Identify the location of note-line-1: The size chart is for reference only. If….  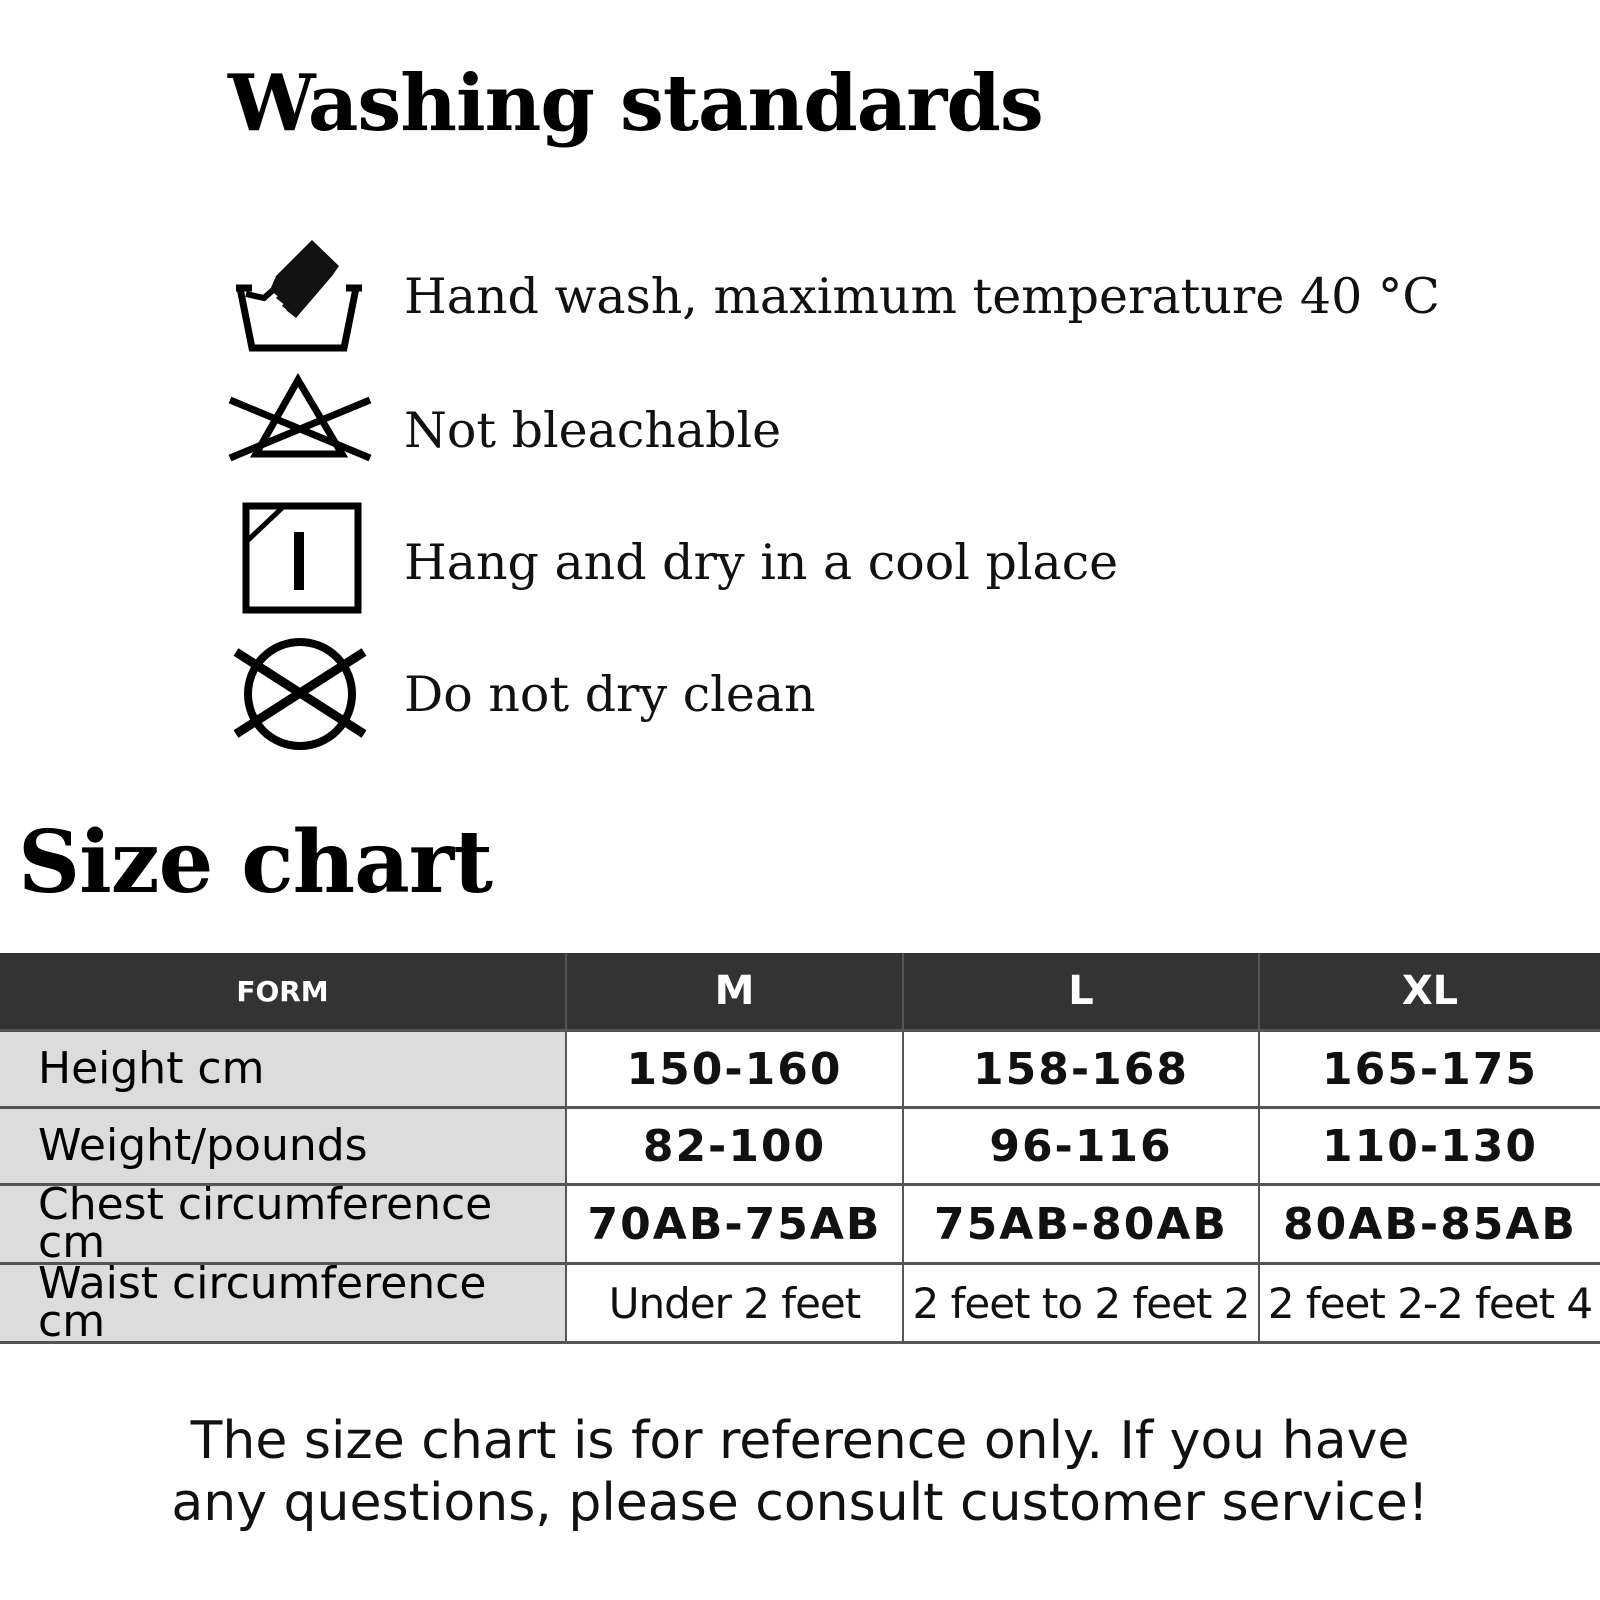
(800, 1441).